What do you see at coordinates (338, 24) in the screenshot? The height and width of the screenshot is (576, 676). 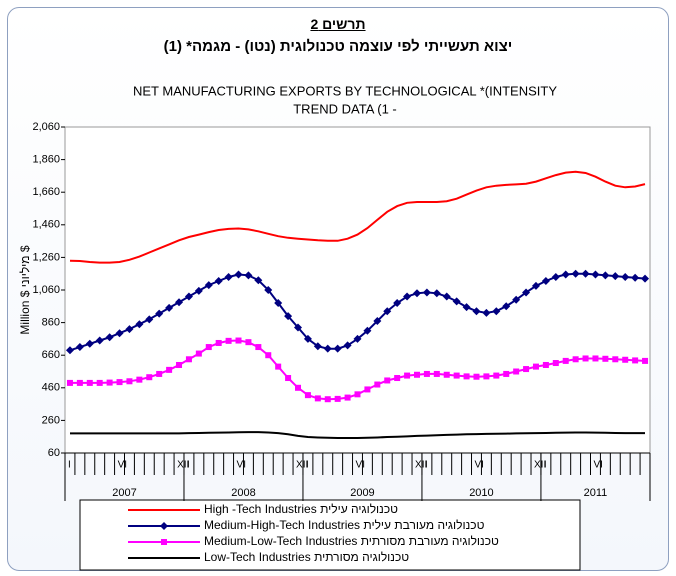 I see `chart-number: תרשים 2` at bounding box center [338, 24].